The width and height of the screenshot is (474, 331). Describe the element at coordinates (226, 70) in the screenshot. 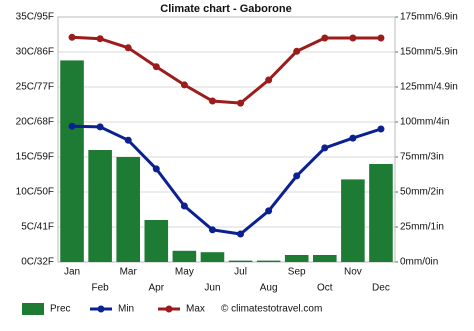

I see `line` at that location.